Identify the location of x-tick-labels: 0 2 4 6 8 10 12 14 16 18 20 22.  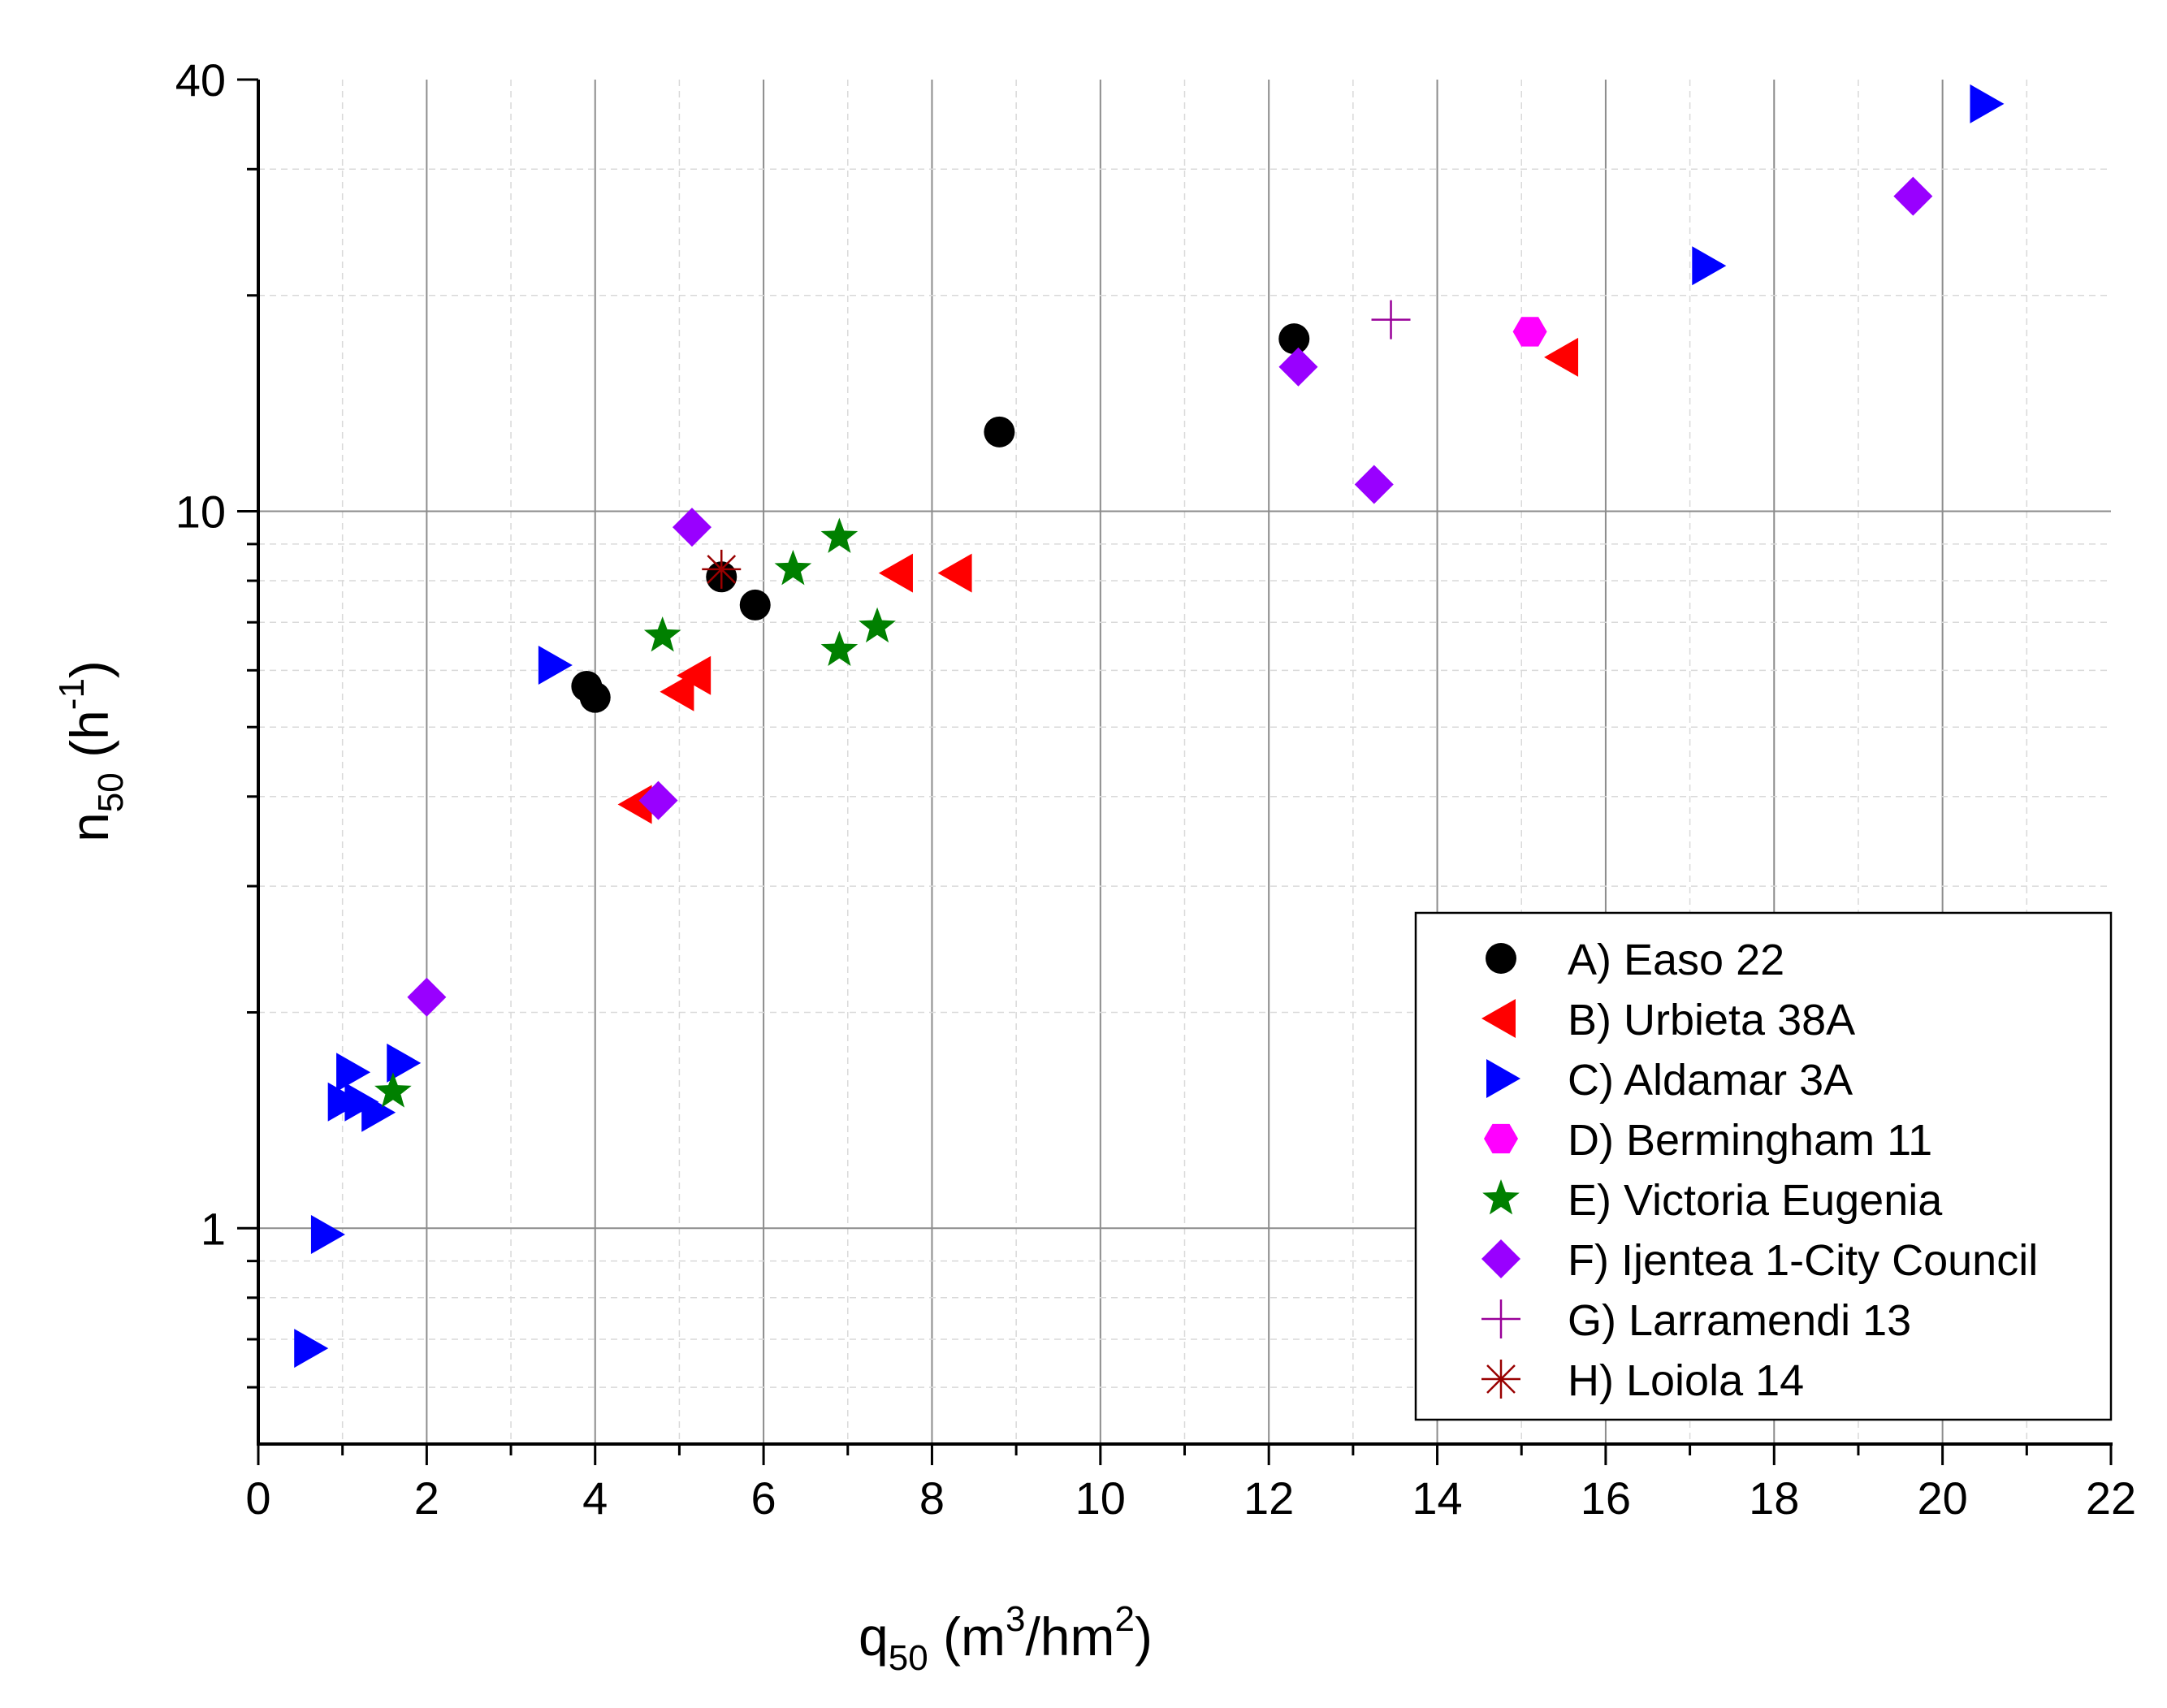
(1190, 1498).